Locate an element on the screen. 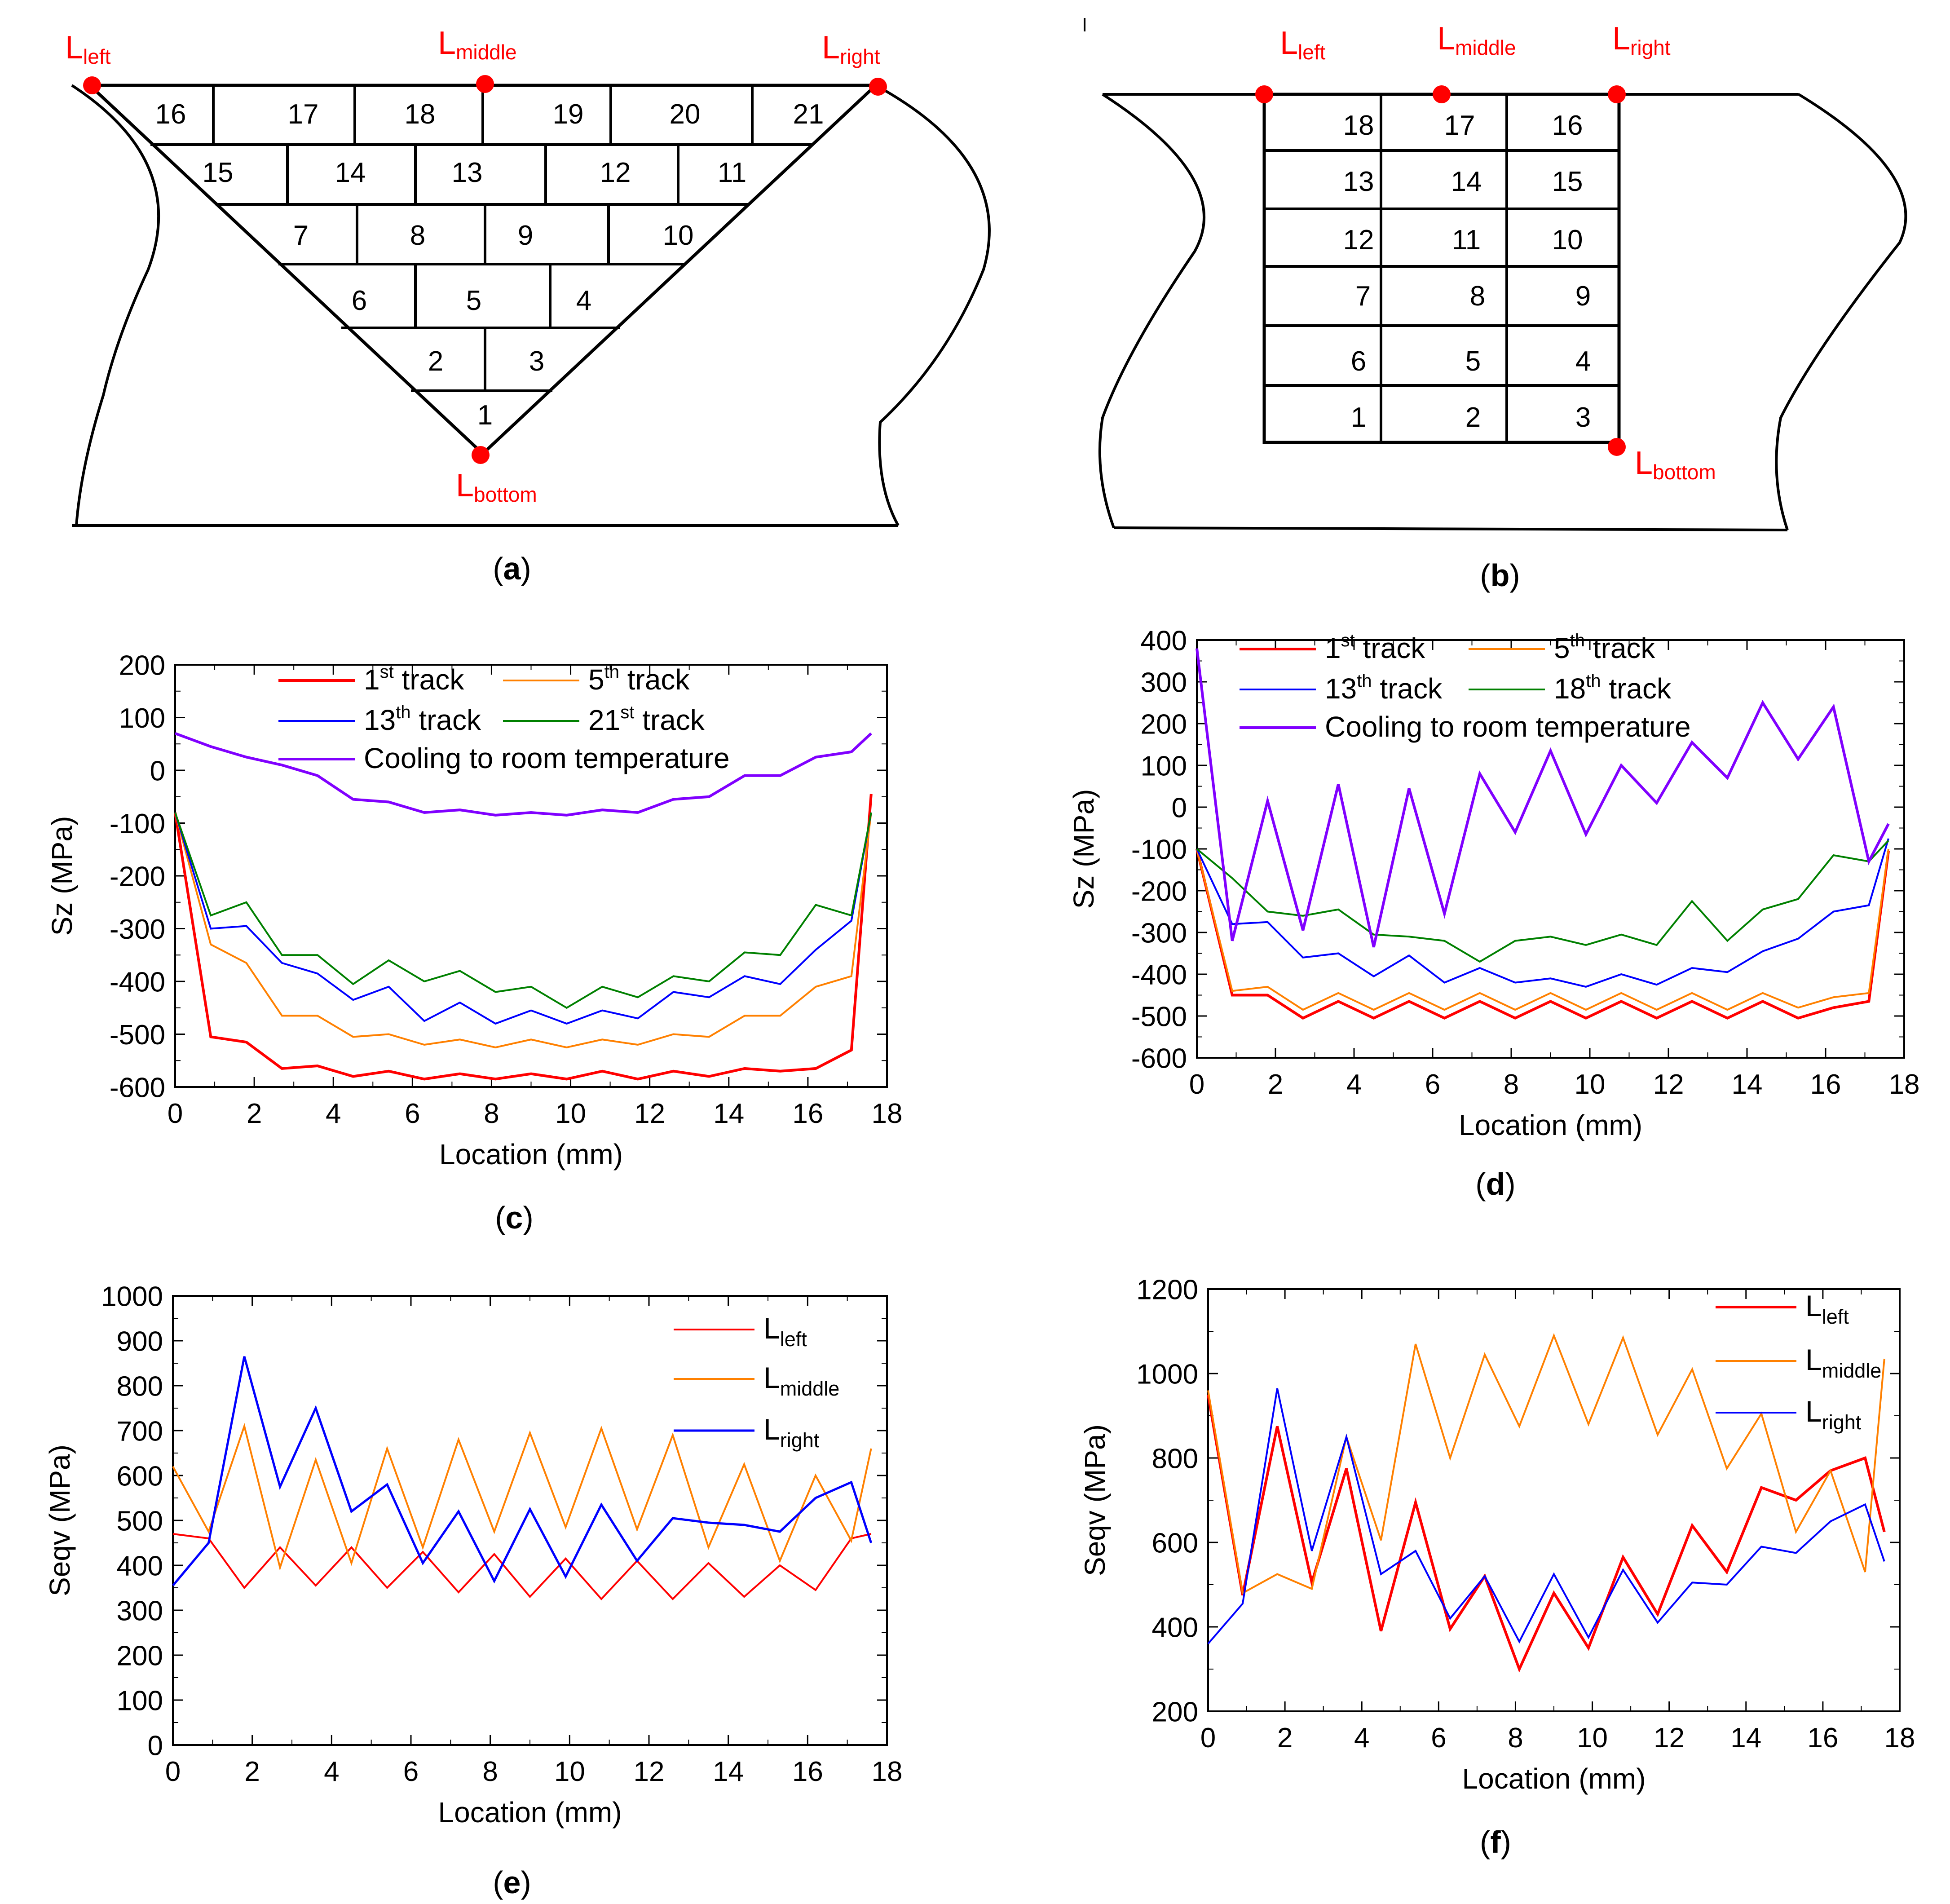 Image resolution: width=1950 pixels, height=1904 pixels. x-axis-label: Location (mm) is located at coordinates (530, 1812).